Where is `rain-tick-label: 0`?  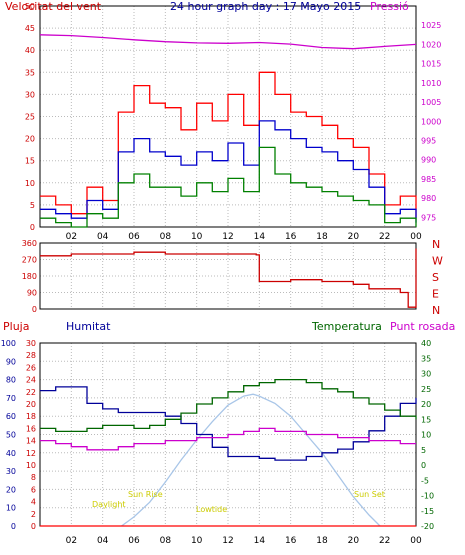 rain-tick-label: 0 is located at coordinates (33, 526).